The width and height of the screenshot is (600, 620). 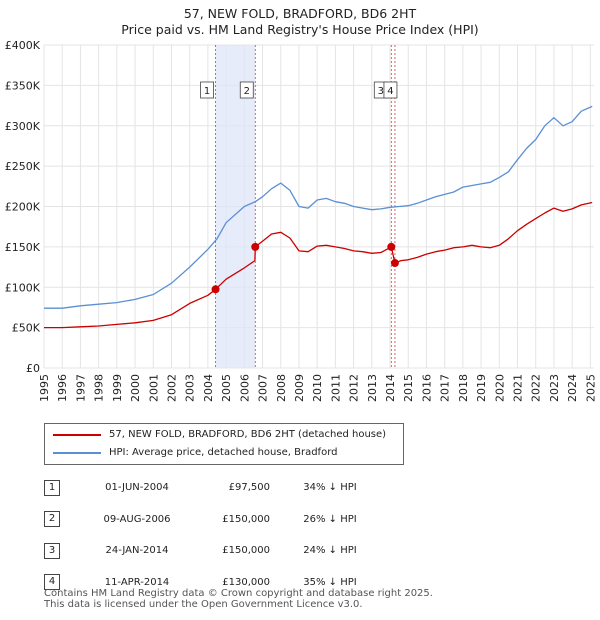 I want to click on x-tick-label: 2007, so click(x=263, y=388).